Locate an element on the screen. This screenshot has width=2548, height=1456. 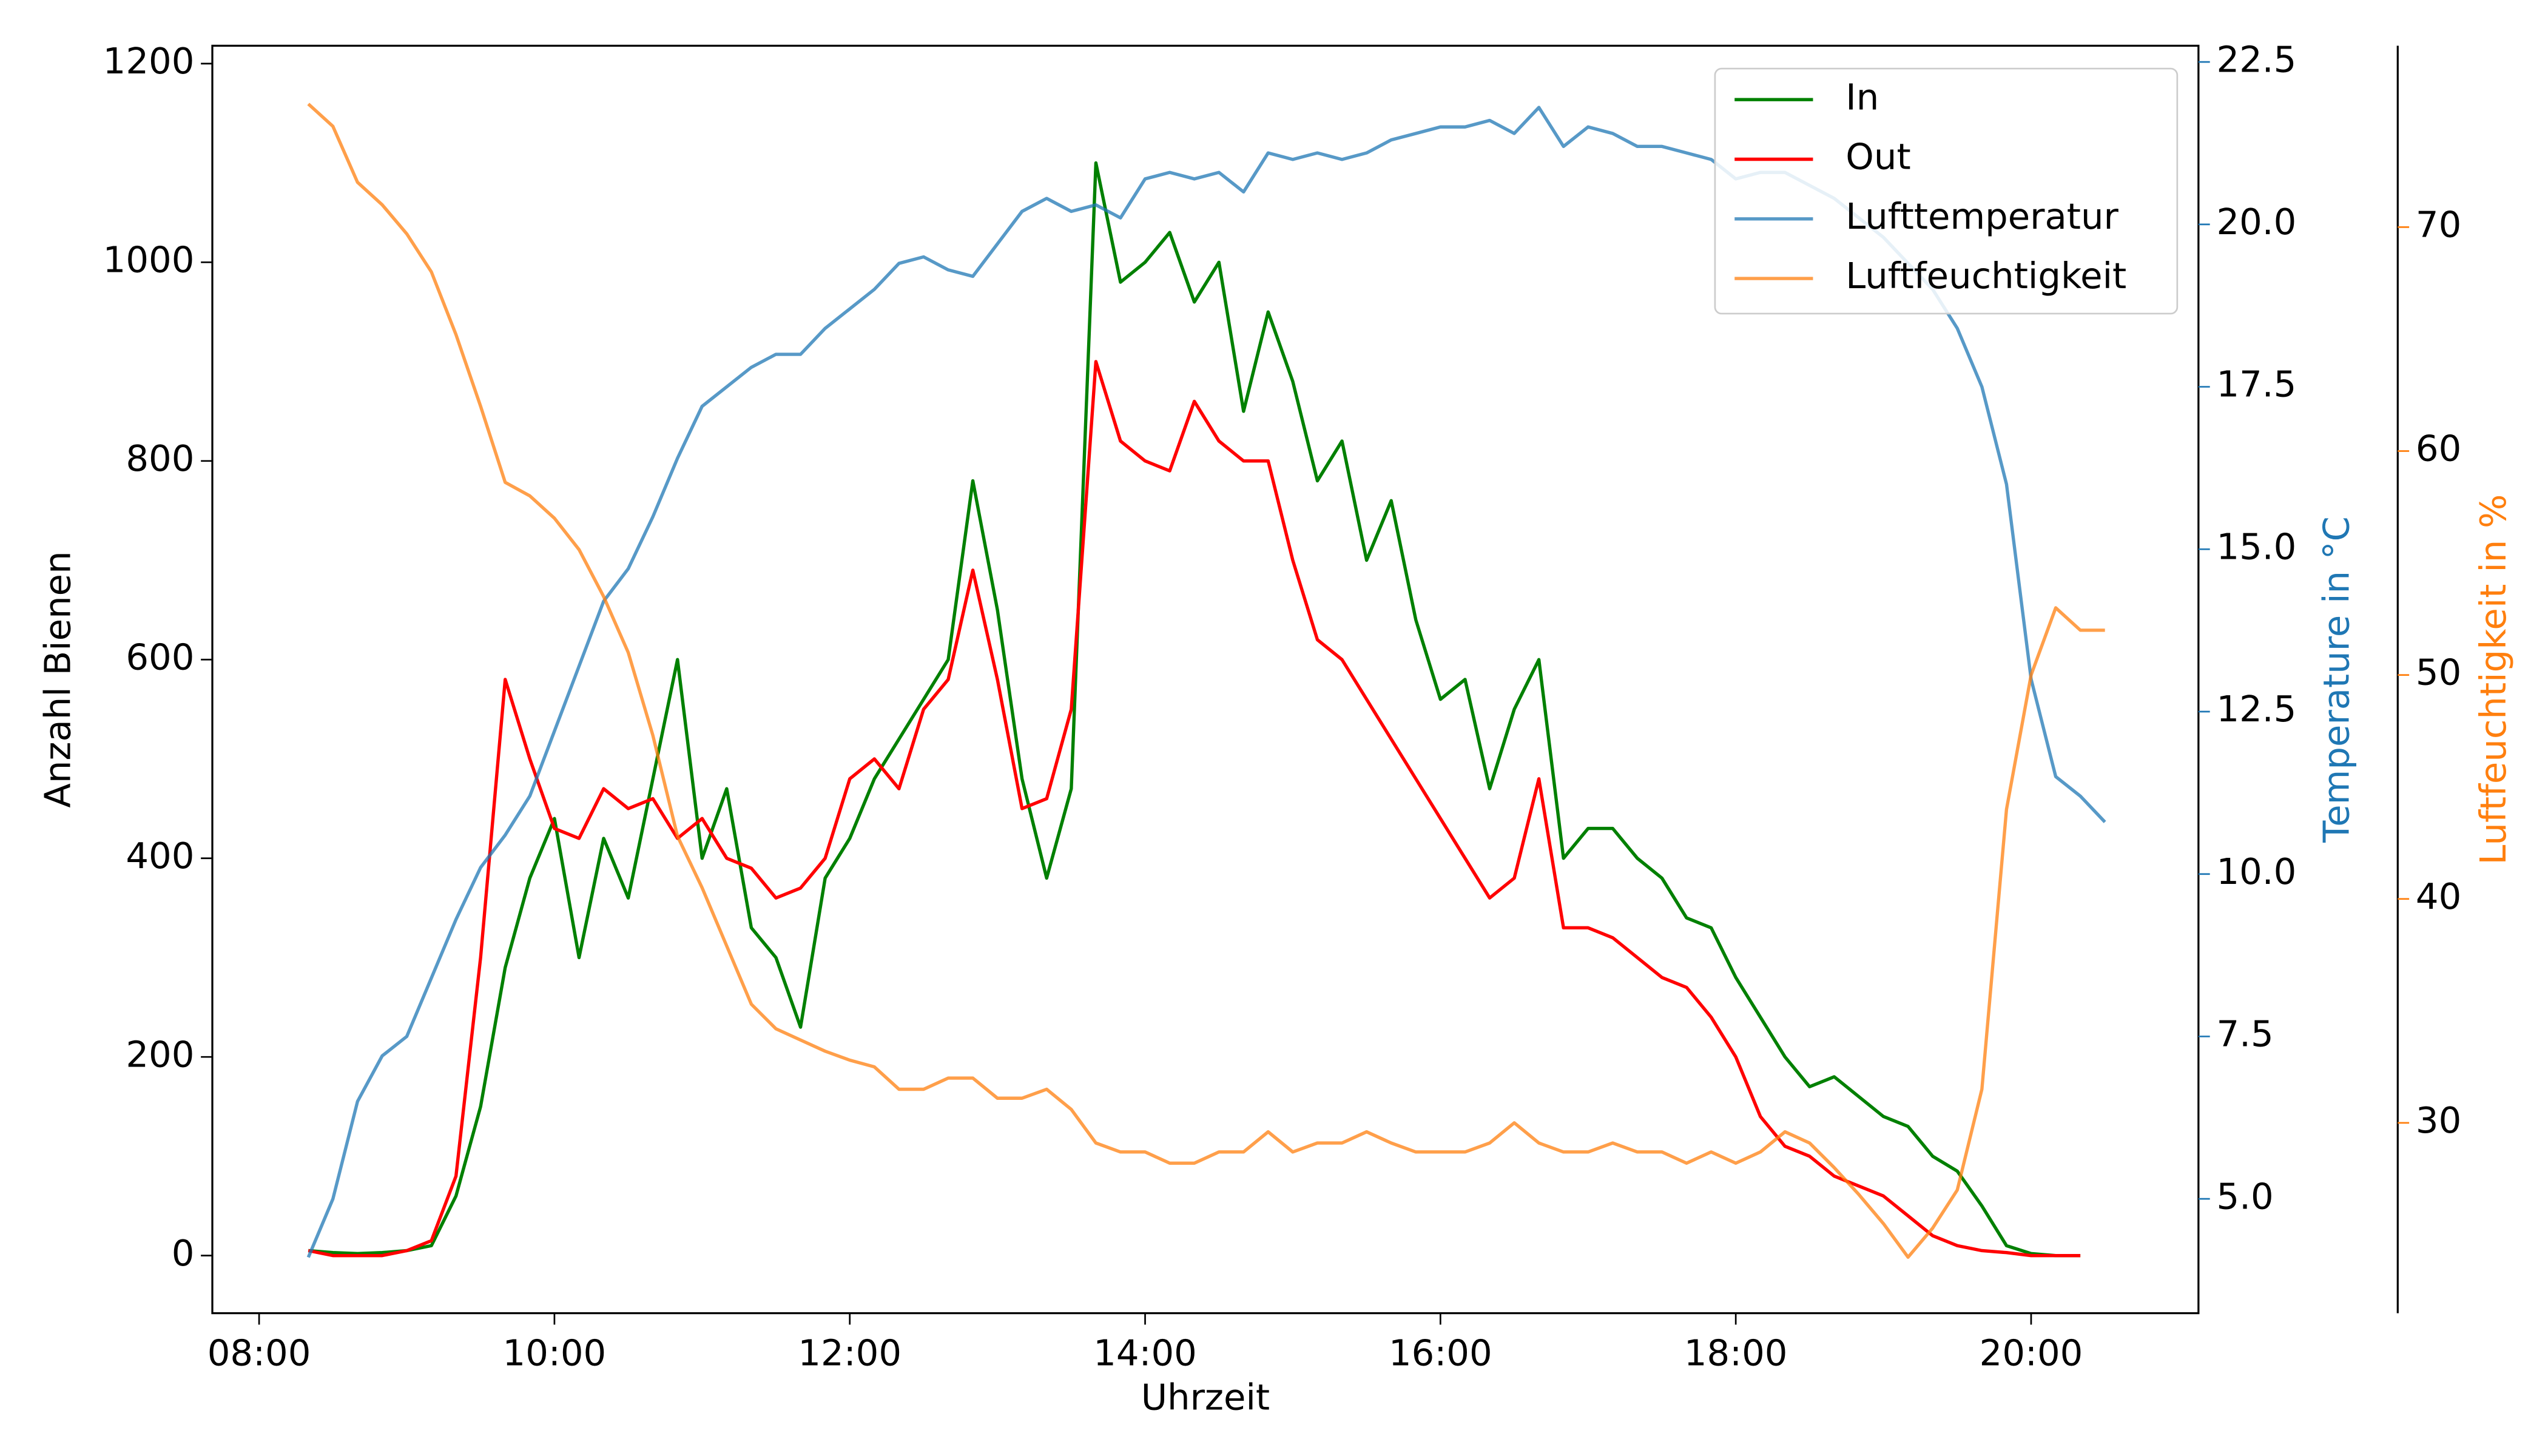
x-tick-label: 14:00 is located at coordinates (1145, 1353).